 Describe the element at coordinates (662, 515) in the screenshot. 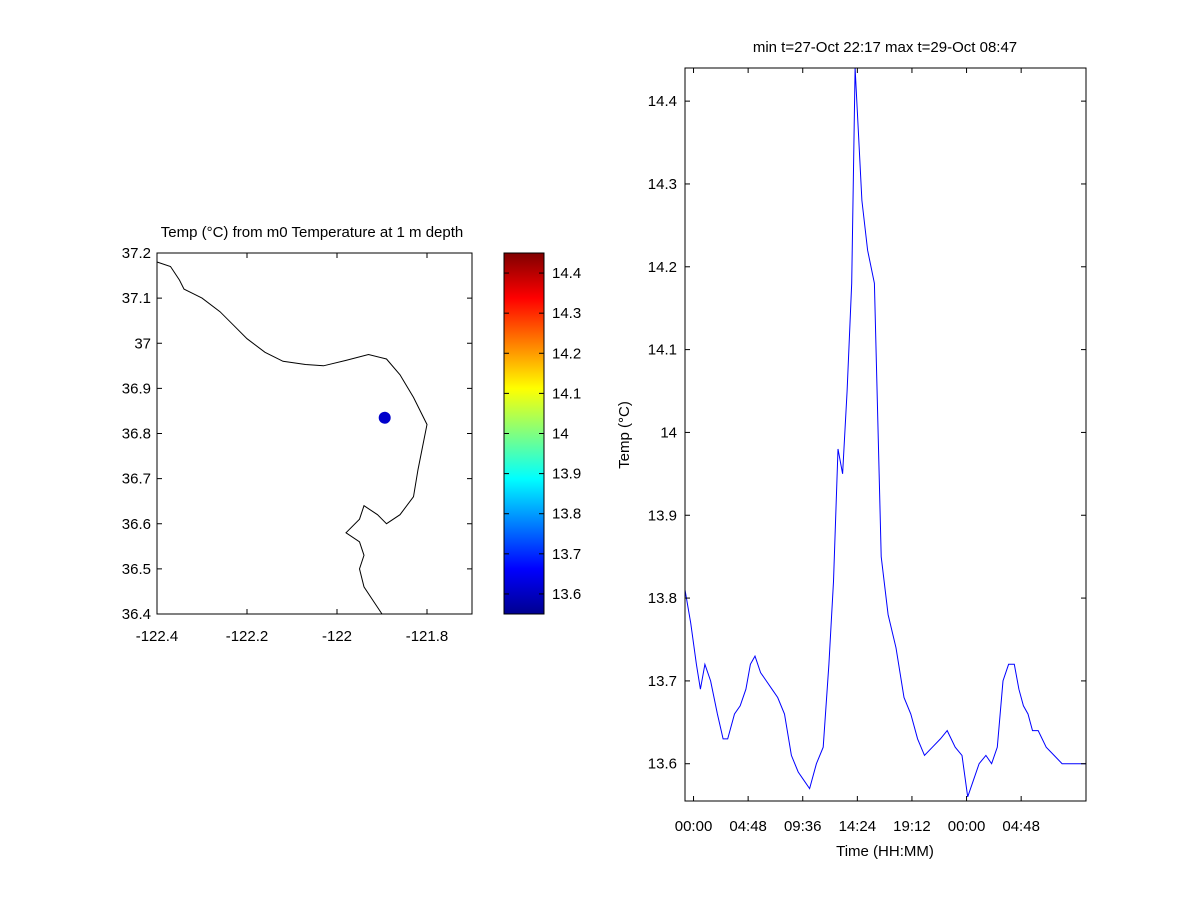

I see `timeseries-y-tick-label: 13.9` at that location.